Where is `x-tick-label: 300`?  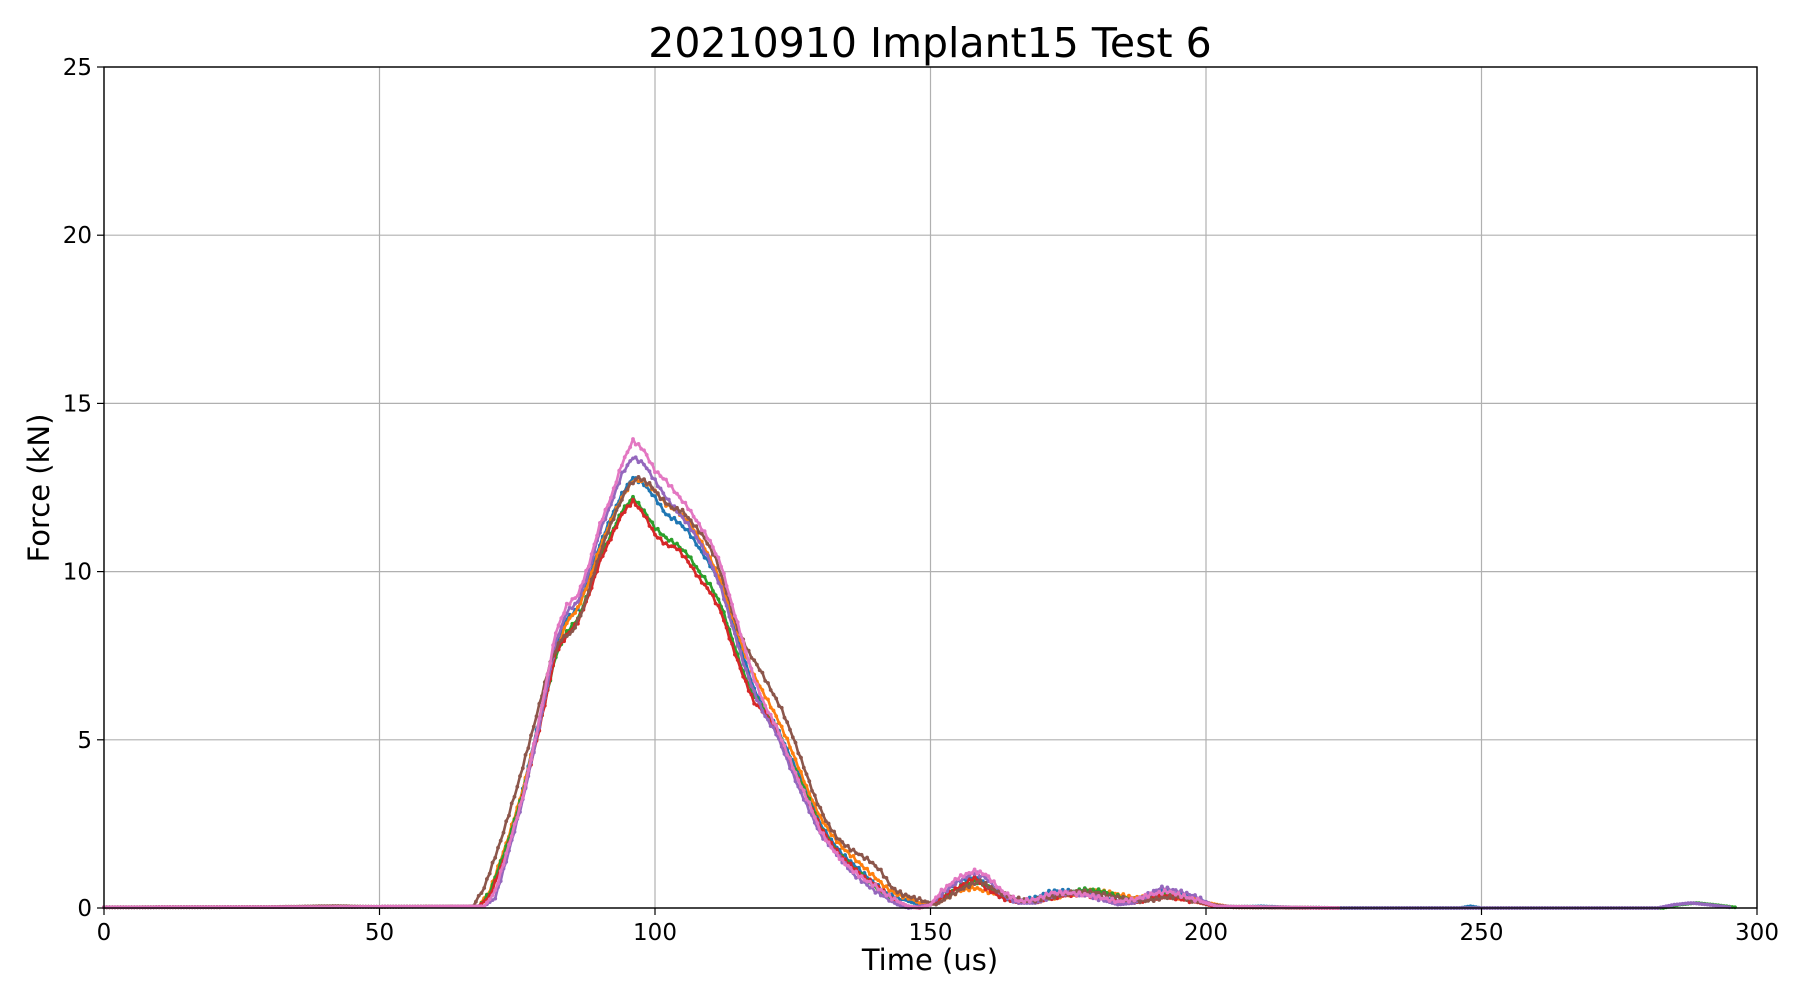 x-tick-label: 300 is located at coordinates (1757, 933).